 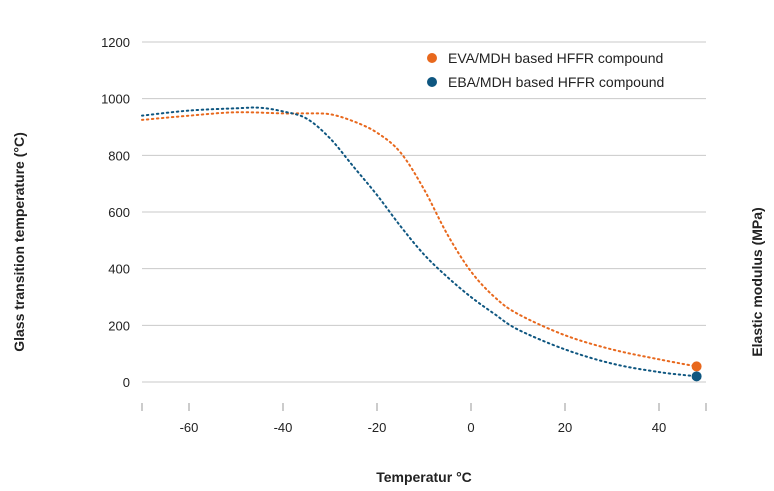 I want to click on legend-marker-eba, so click(x=432, y=82).